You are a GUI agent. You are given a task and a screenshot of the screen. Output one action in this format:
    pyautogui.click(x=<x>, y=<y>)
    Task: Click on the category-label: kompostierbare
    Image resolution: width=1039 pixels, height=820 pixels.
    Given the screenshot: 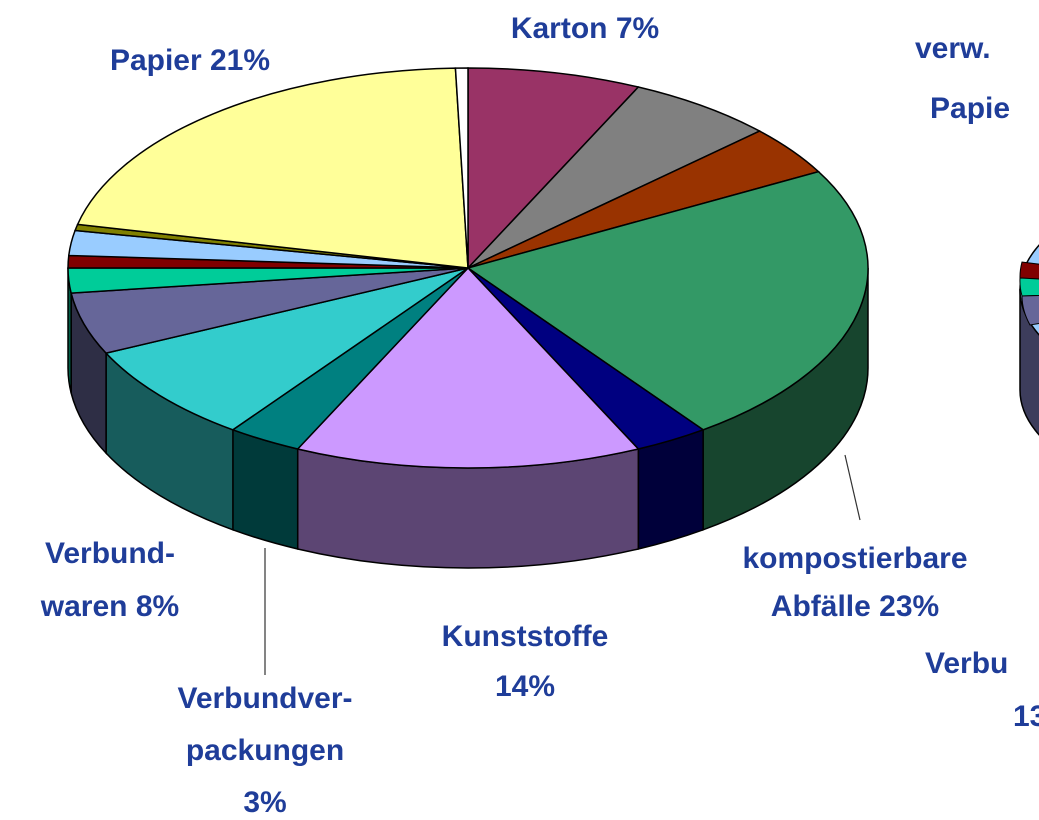 What is the action you would take?
    pyautogui.click(x=854, y=558)
    